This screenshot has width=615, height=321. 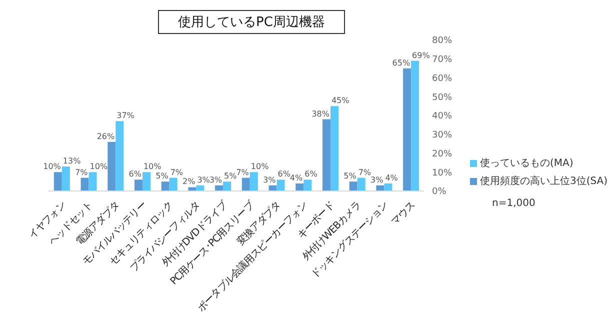 I want to click on y-tick-label: 40%, so click(x=442, y=117).